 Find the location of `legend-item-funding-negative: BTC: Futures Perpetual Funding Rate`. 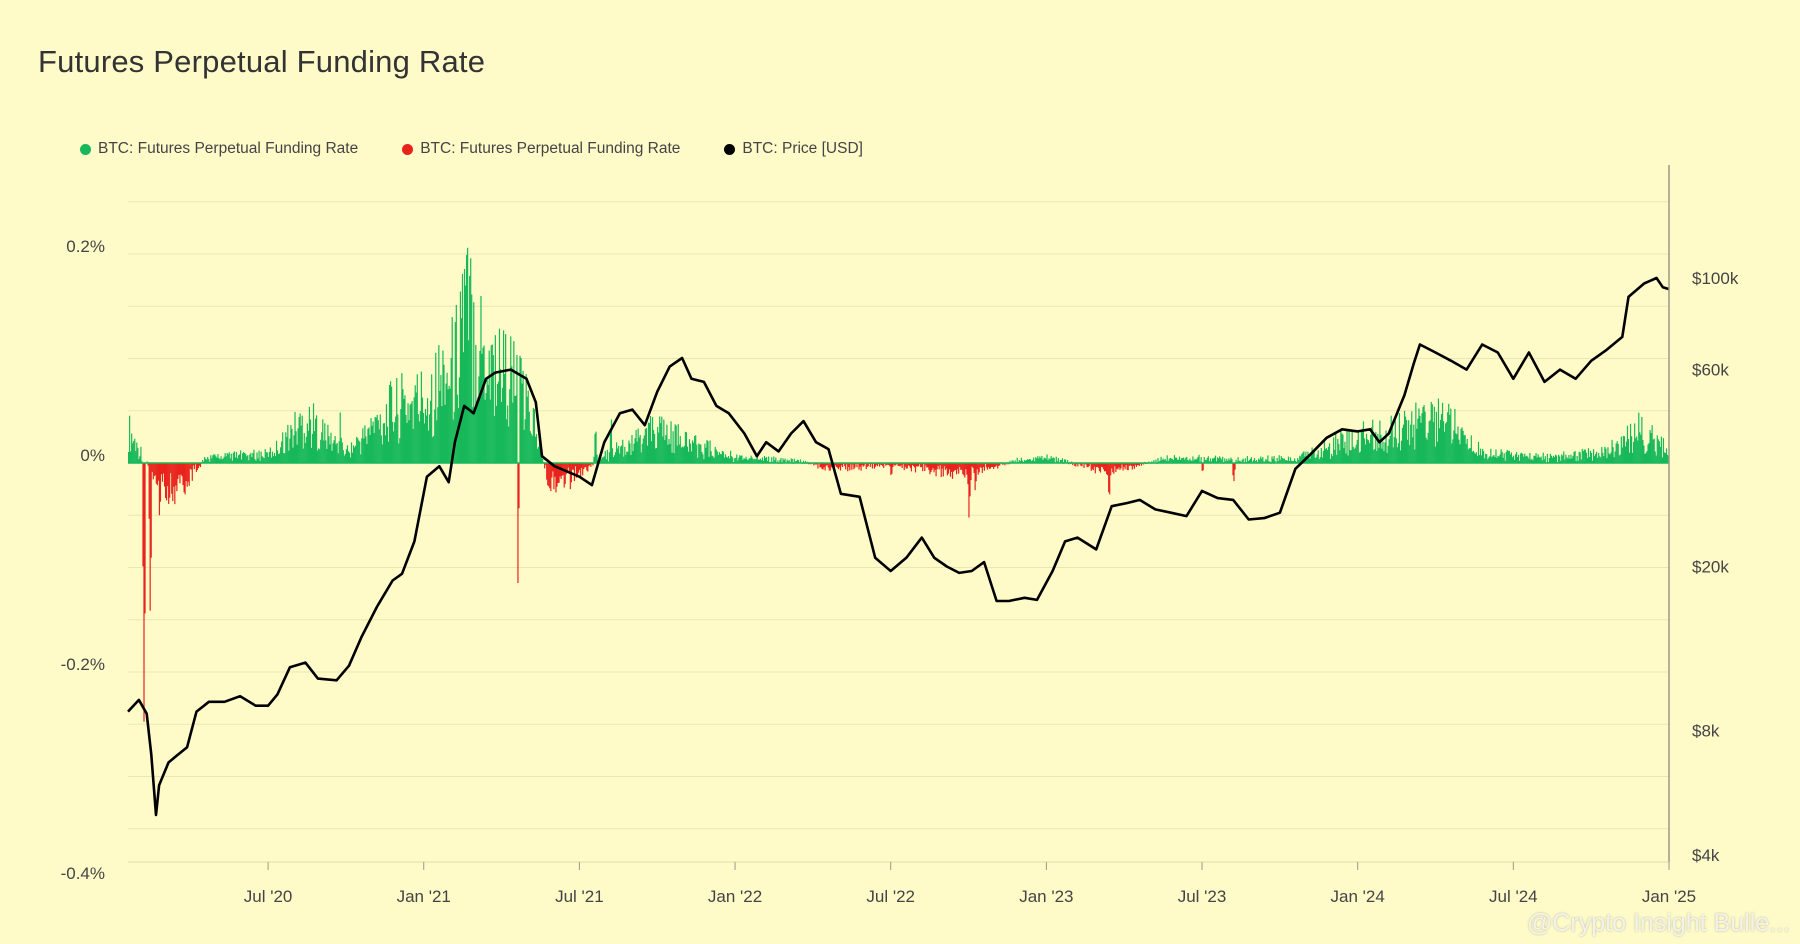

legend-item-funding-negative: BTC: Futures Perpetual Funding Rate is located at coordinates (541, 149).